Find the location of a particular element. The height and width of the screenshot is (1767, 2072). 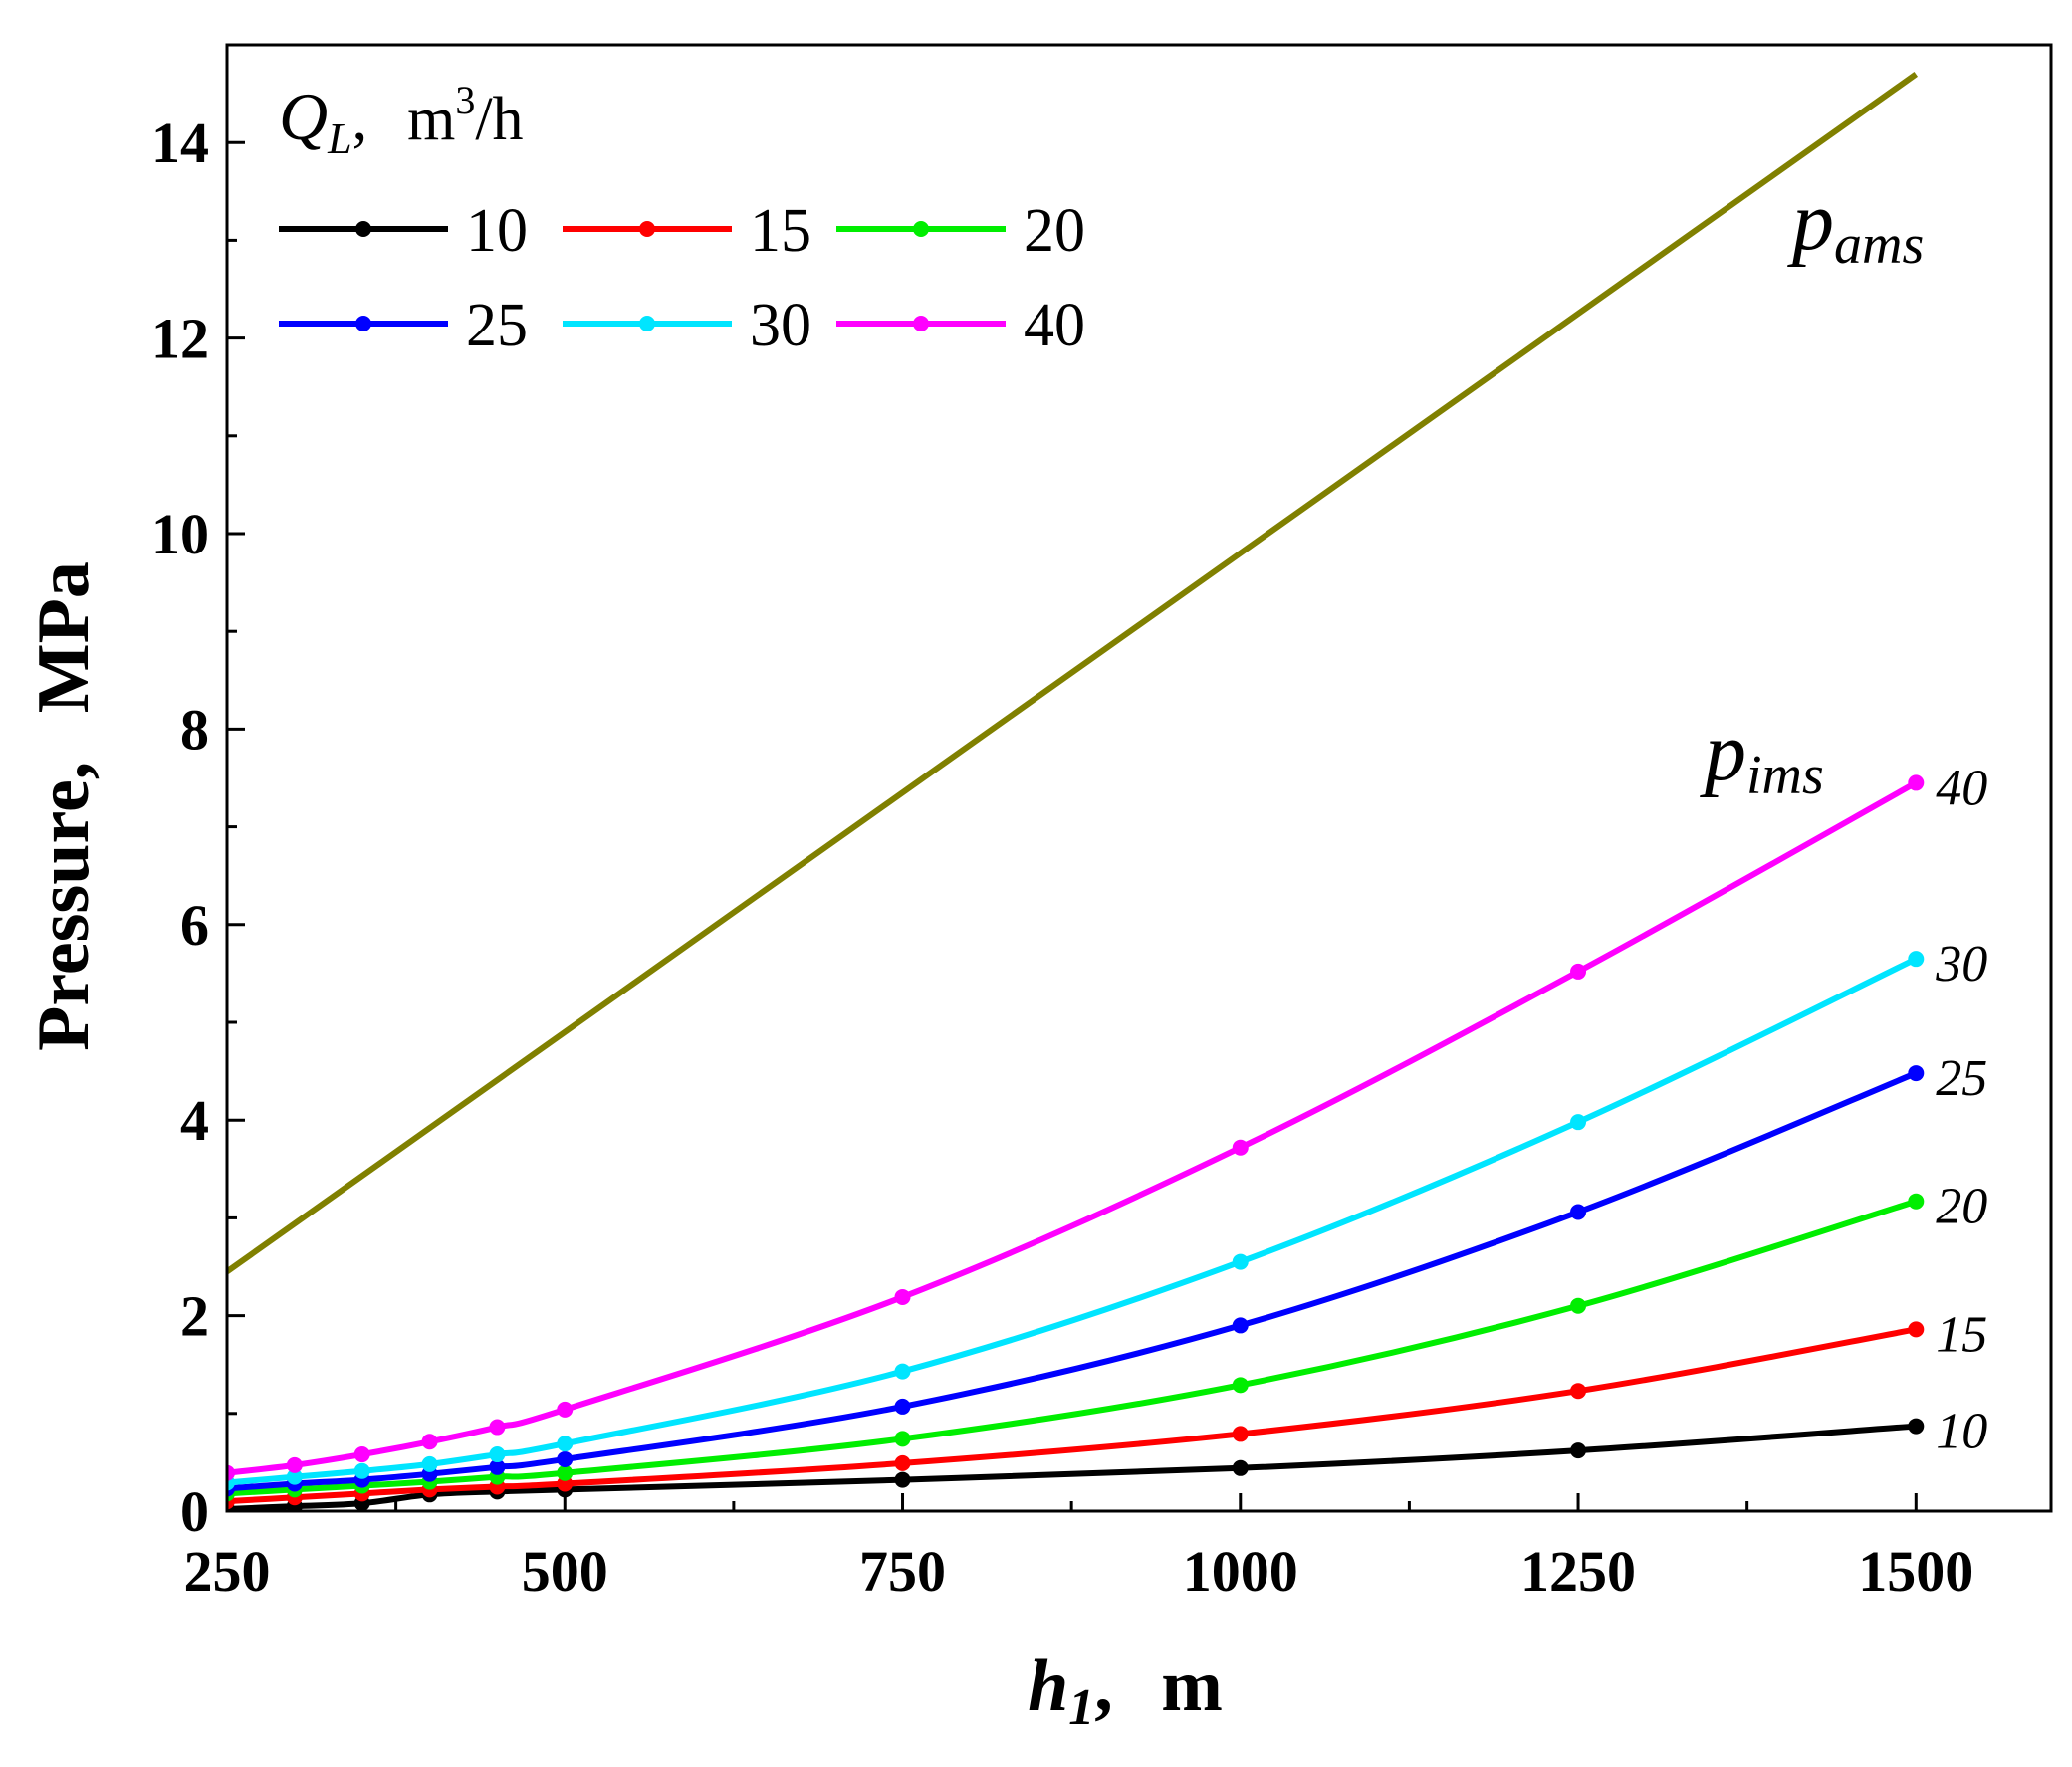

legend-label-10: 10 is located at coordinates (497, 231).